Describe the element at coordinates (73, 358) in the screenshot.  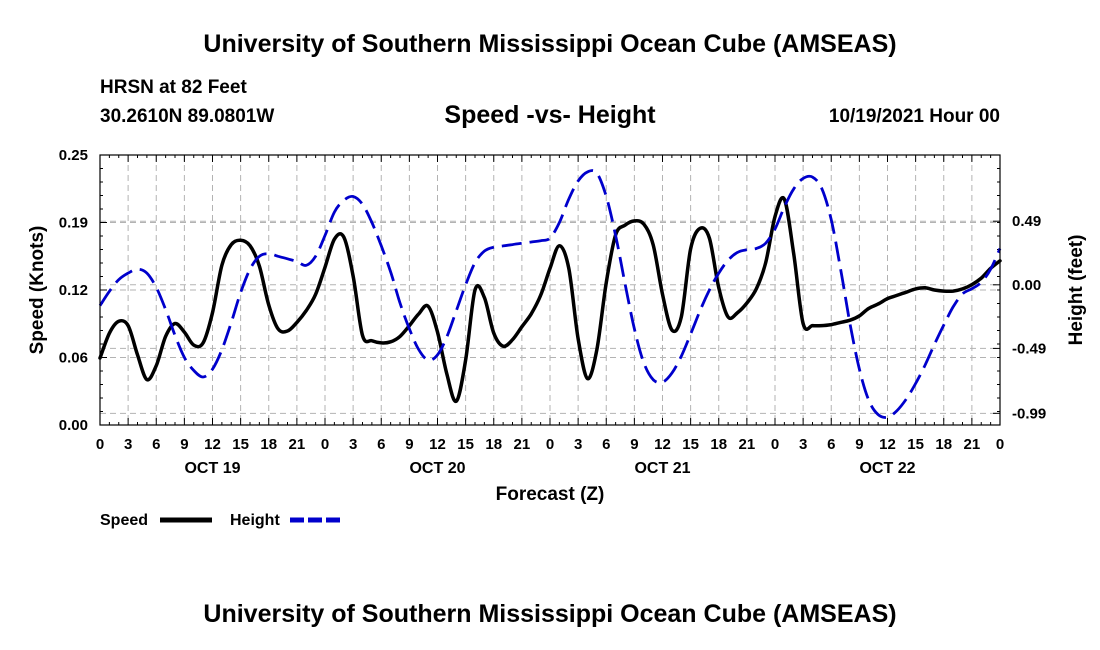
I see `y-tick-label: 0.06` at that location.